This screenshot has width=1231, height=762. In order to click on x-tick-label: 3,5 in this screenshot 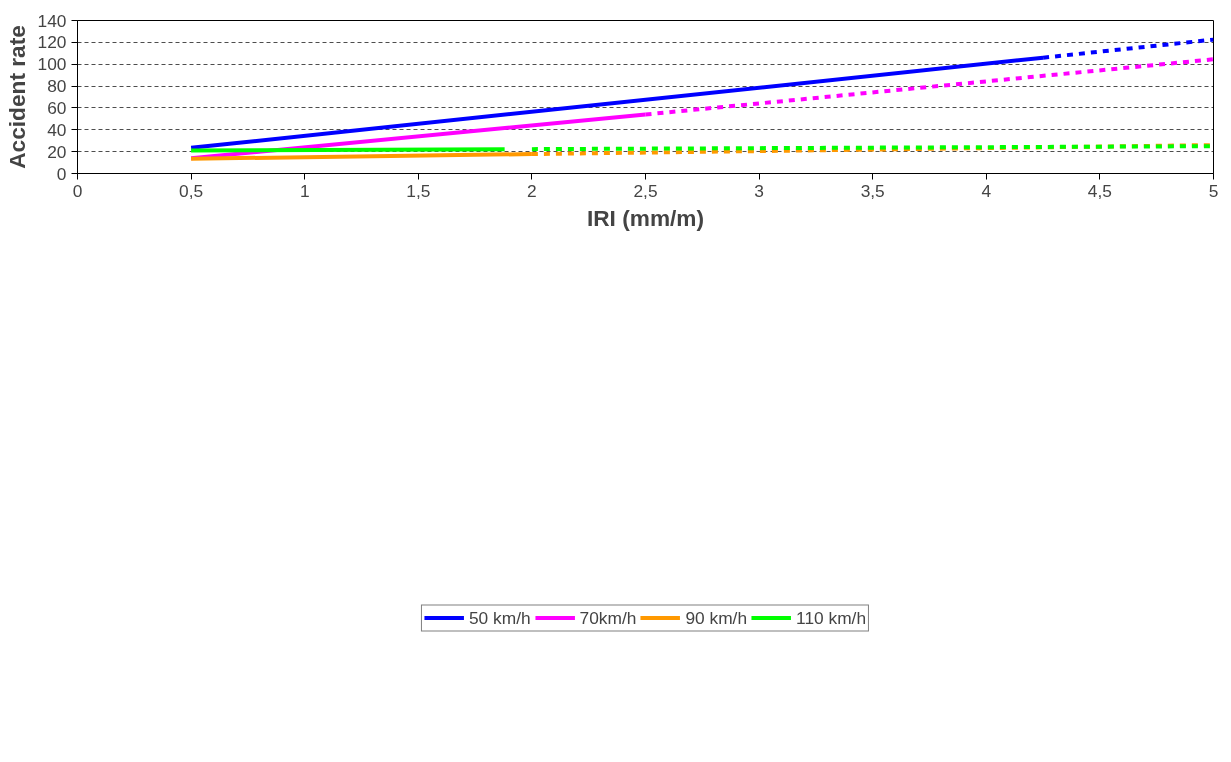, I will do `click(872, 190)`.